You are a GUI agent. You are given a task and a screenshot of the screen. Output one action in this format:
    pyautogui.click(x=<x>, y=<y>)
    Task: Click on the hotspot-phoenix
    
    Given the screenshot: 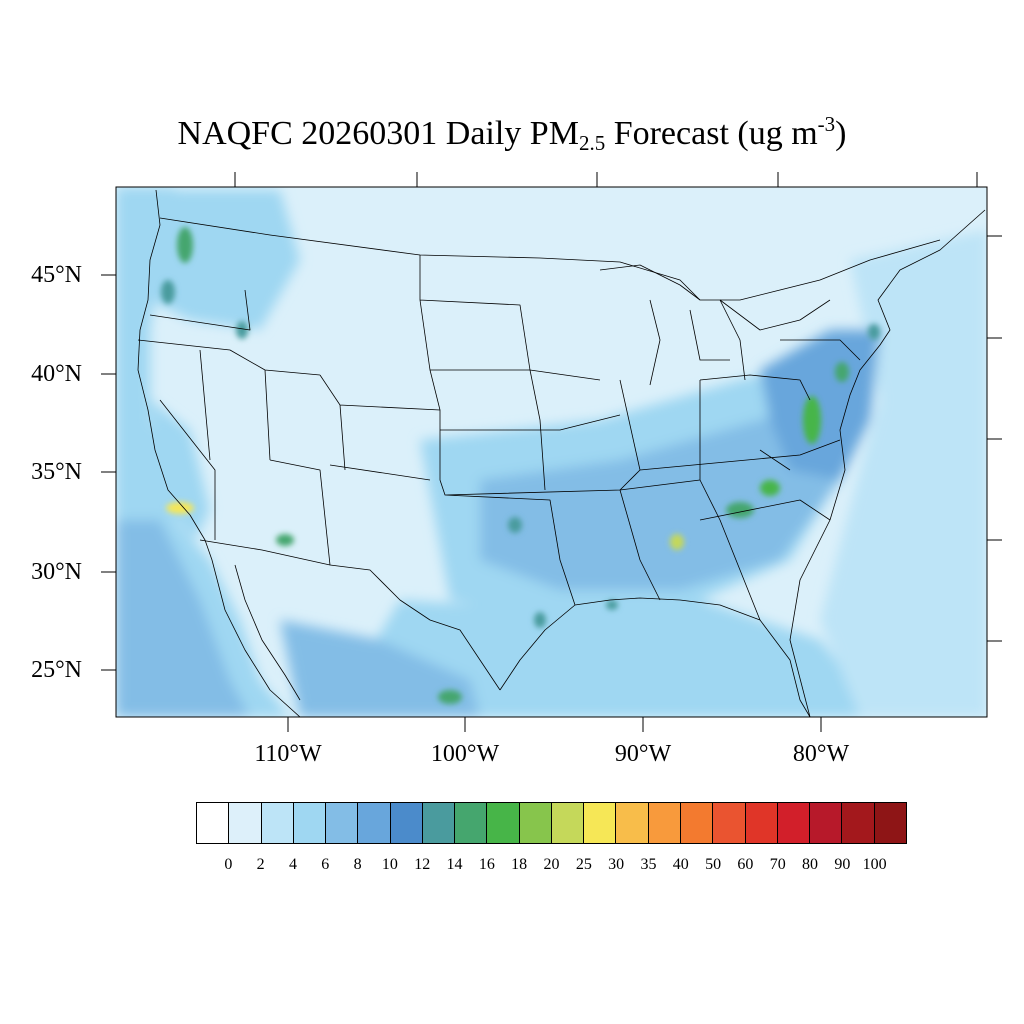 What is the action you would take?
    pyautogui.click(x=285, y=540)
    